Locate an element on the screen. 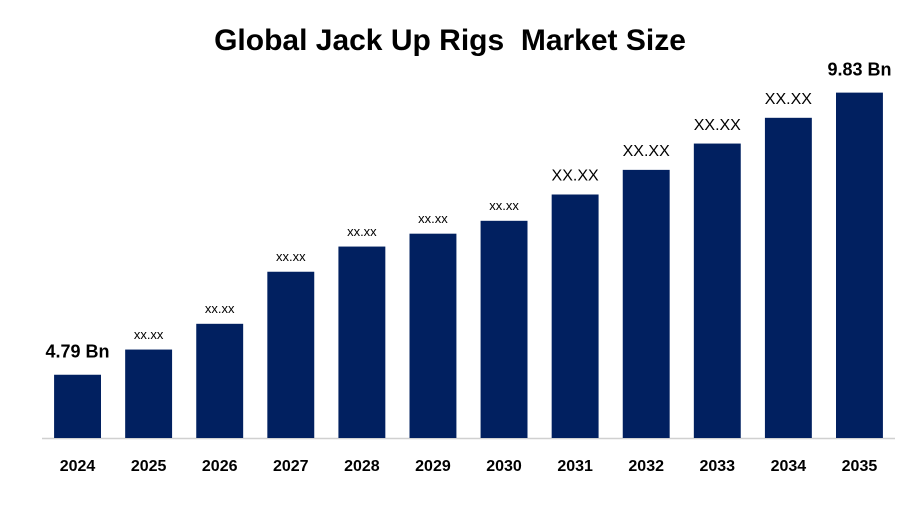 The image size is (900, 525). x-tick-label: 2032 is located at coordinates (646, 466).